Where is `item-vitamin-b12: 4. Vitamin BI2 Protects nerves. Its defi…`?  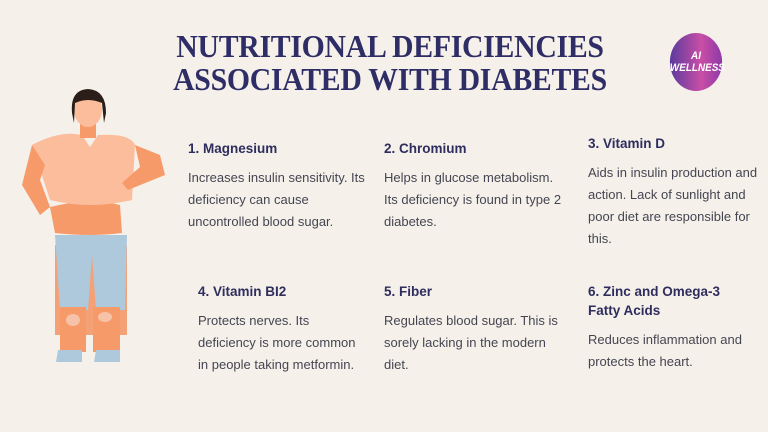
item-vitamin-b12: 4. Vitamin BI2 Protects nerves. Its defi… is located at coordinates (277, 328).